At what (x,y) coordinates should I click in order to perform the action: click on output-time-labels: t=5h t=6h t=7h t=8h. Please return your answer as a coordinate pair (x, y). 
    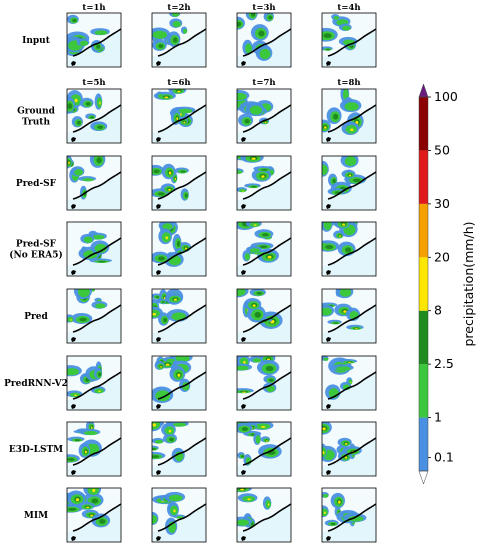
    Looking at the image, I should click on (221, 83).